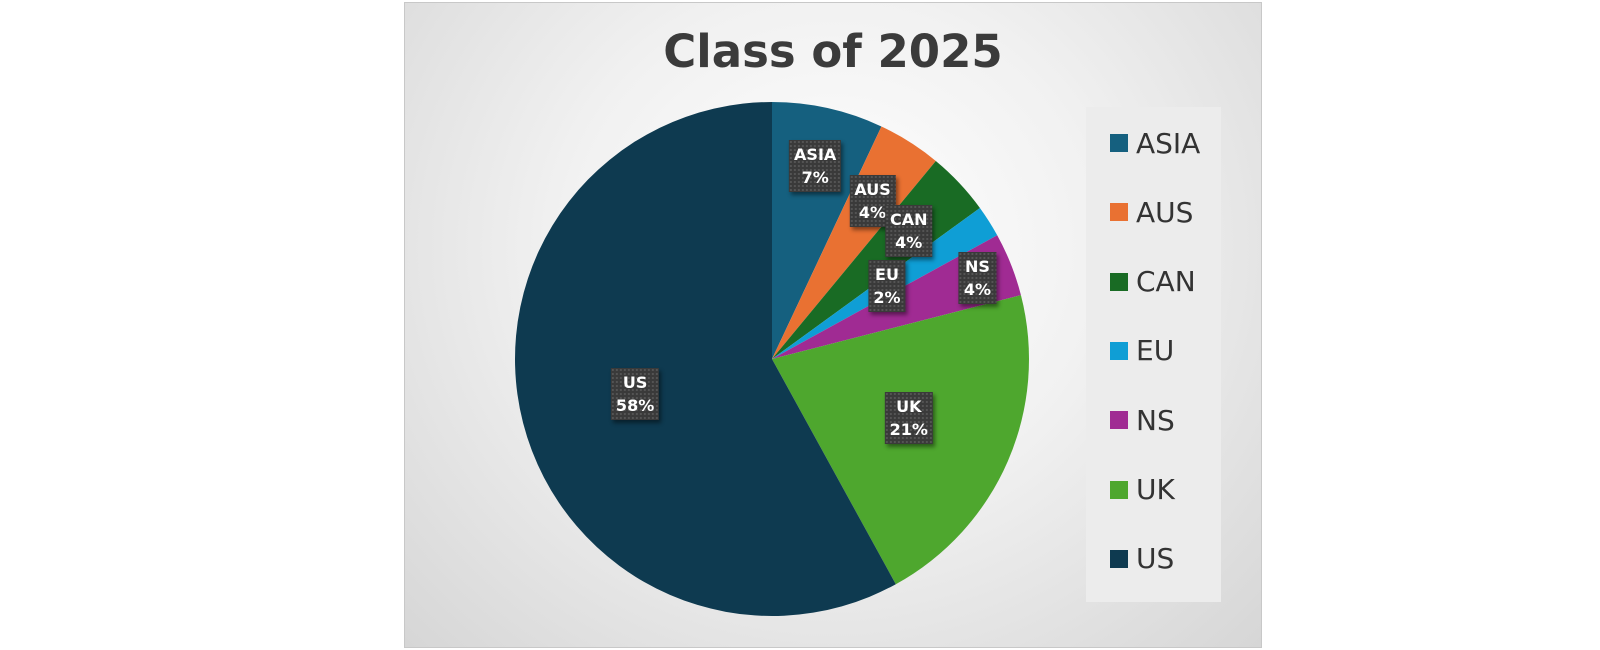  I want to click on data-label-value: 58%, so click(635, 406).